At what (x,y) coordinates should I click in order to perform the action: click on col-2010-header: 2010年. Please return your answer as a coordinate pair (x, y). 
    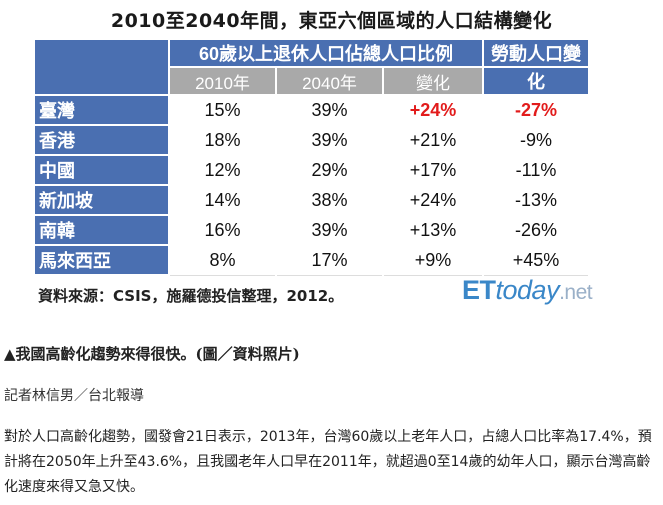
    Looking at the image, I should click on (222, 81).